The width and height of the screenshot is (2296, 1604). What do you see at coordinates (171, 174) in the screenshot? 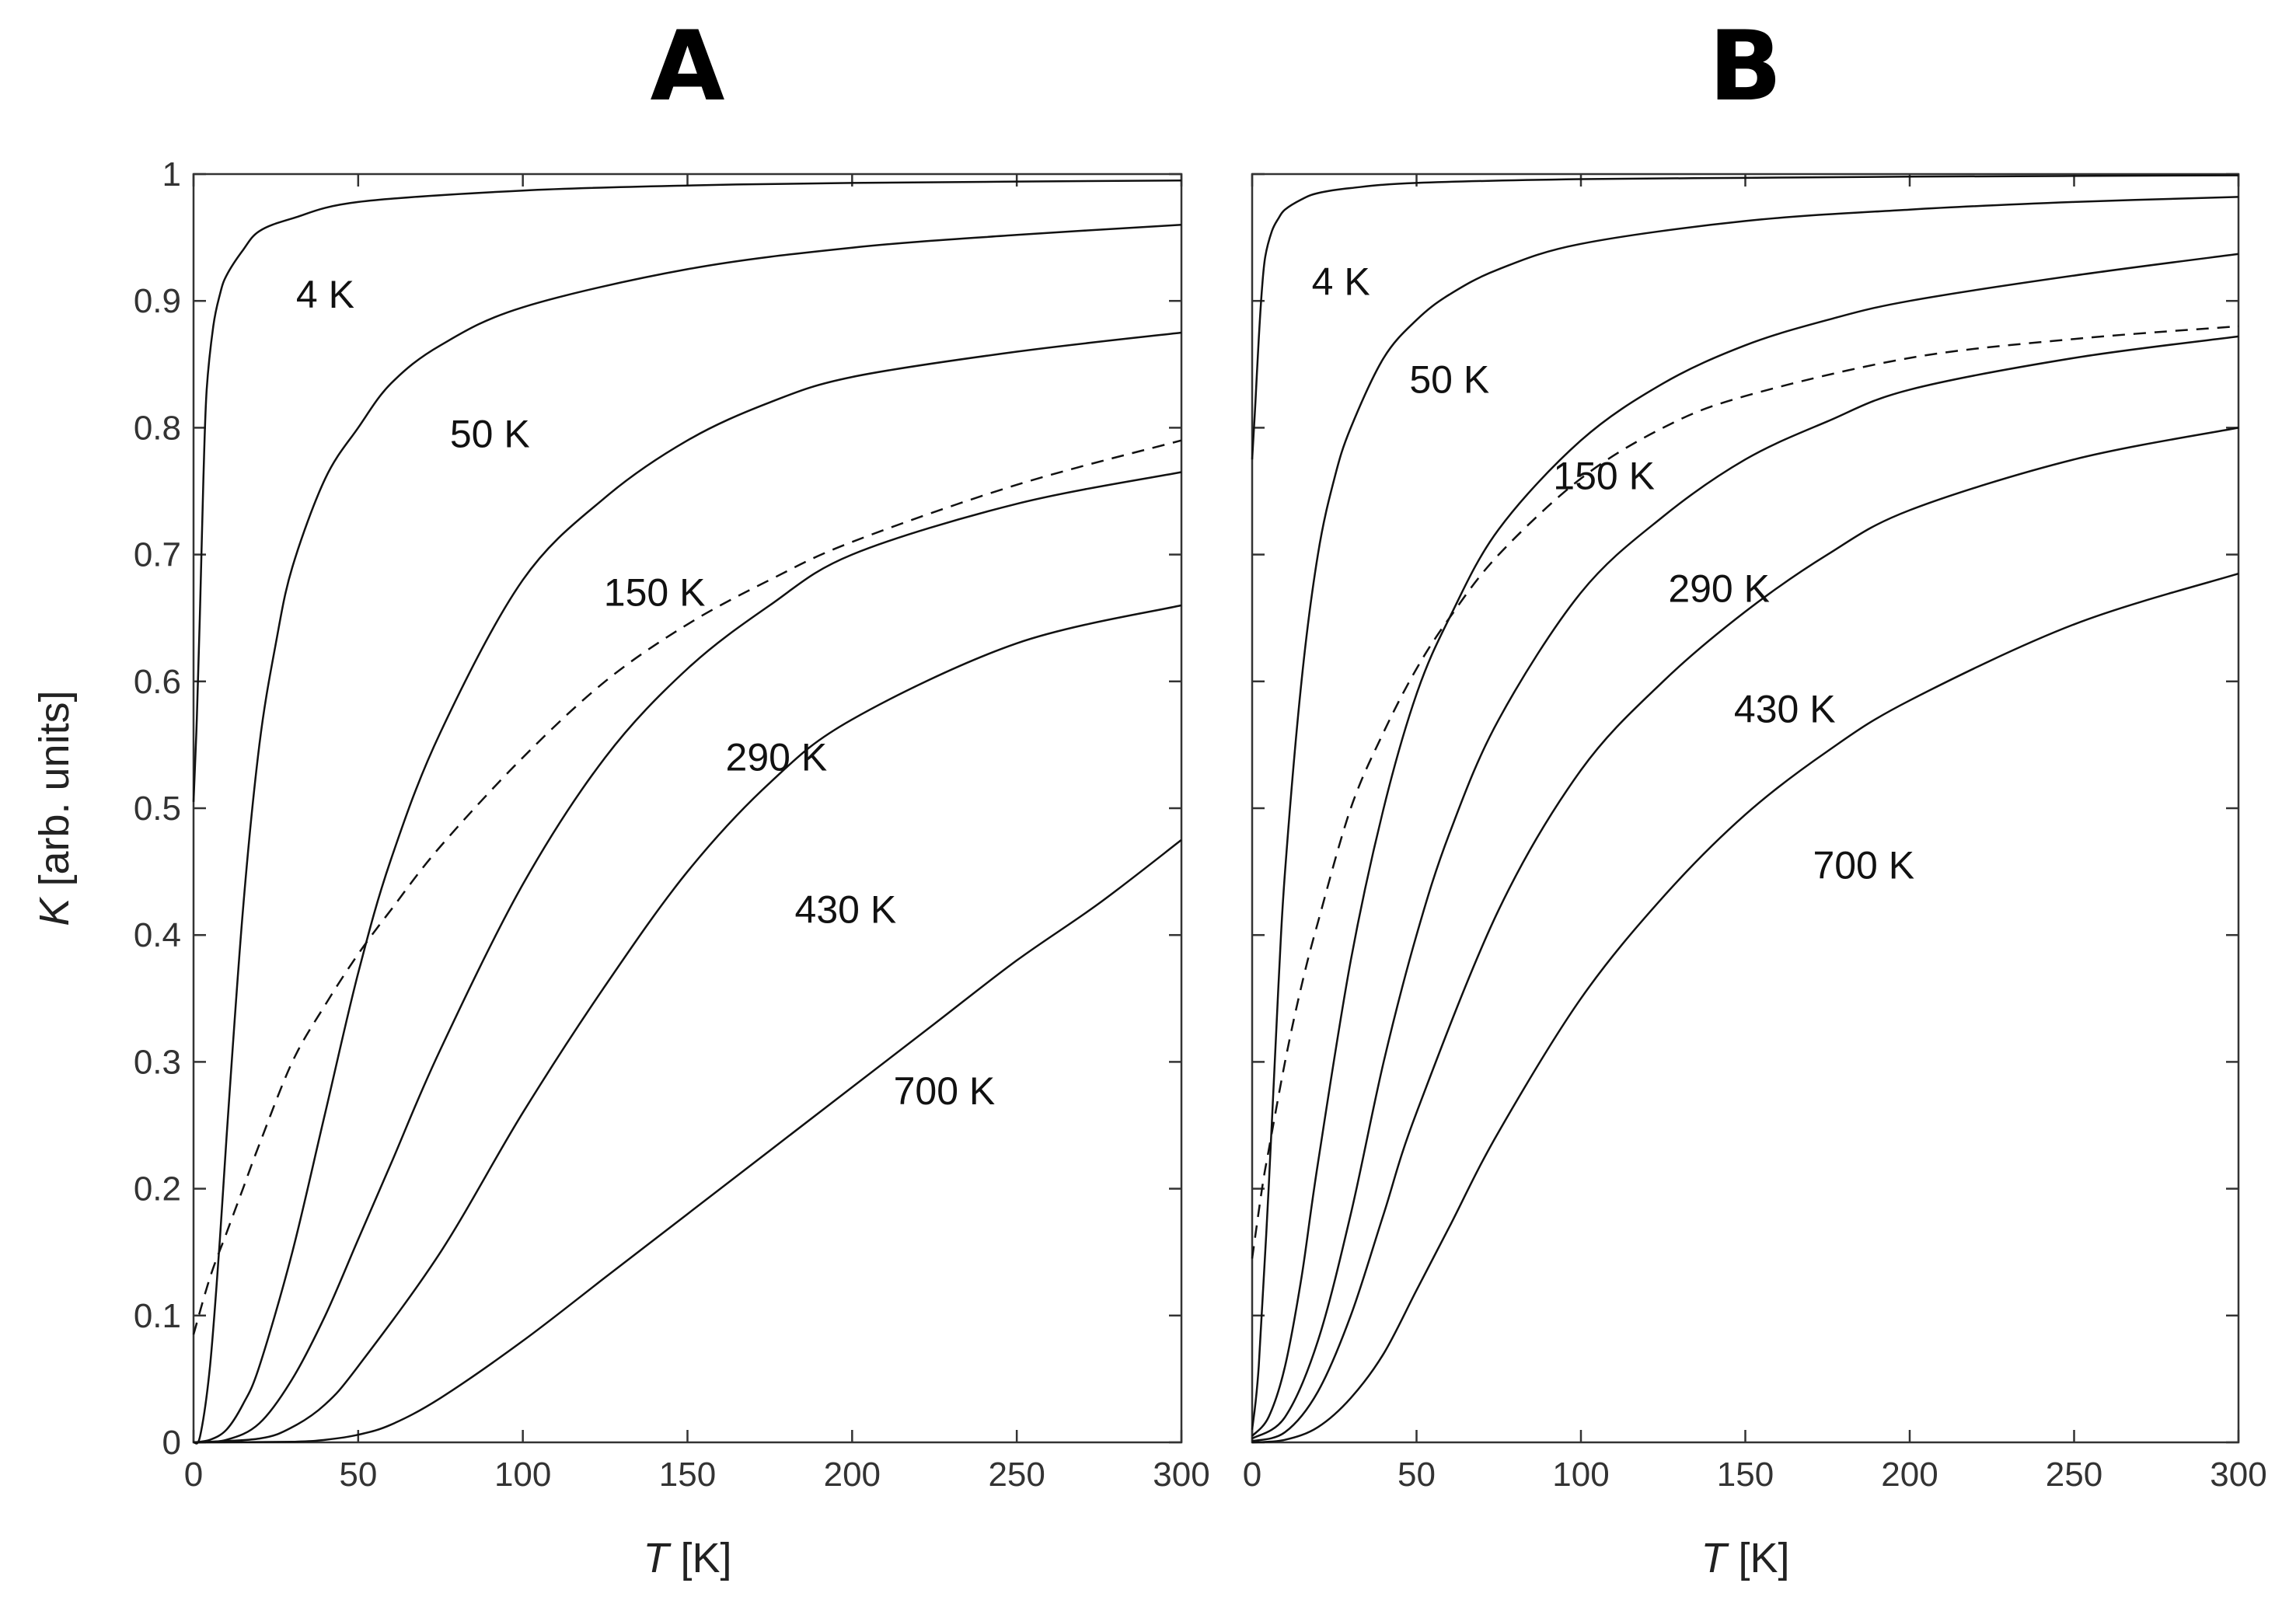
I see `y-tick-label: 1` at bounding box center [171, 174].